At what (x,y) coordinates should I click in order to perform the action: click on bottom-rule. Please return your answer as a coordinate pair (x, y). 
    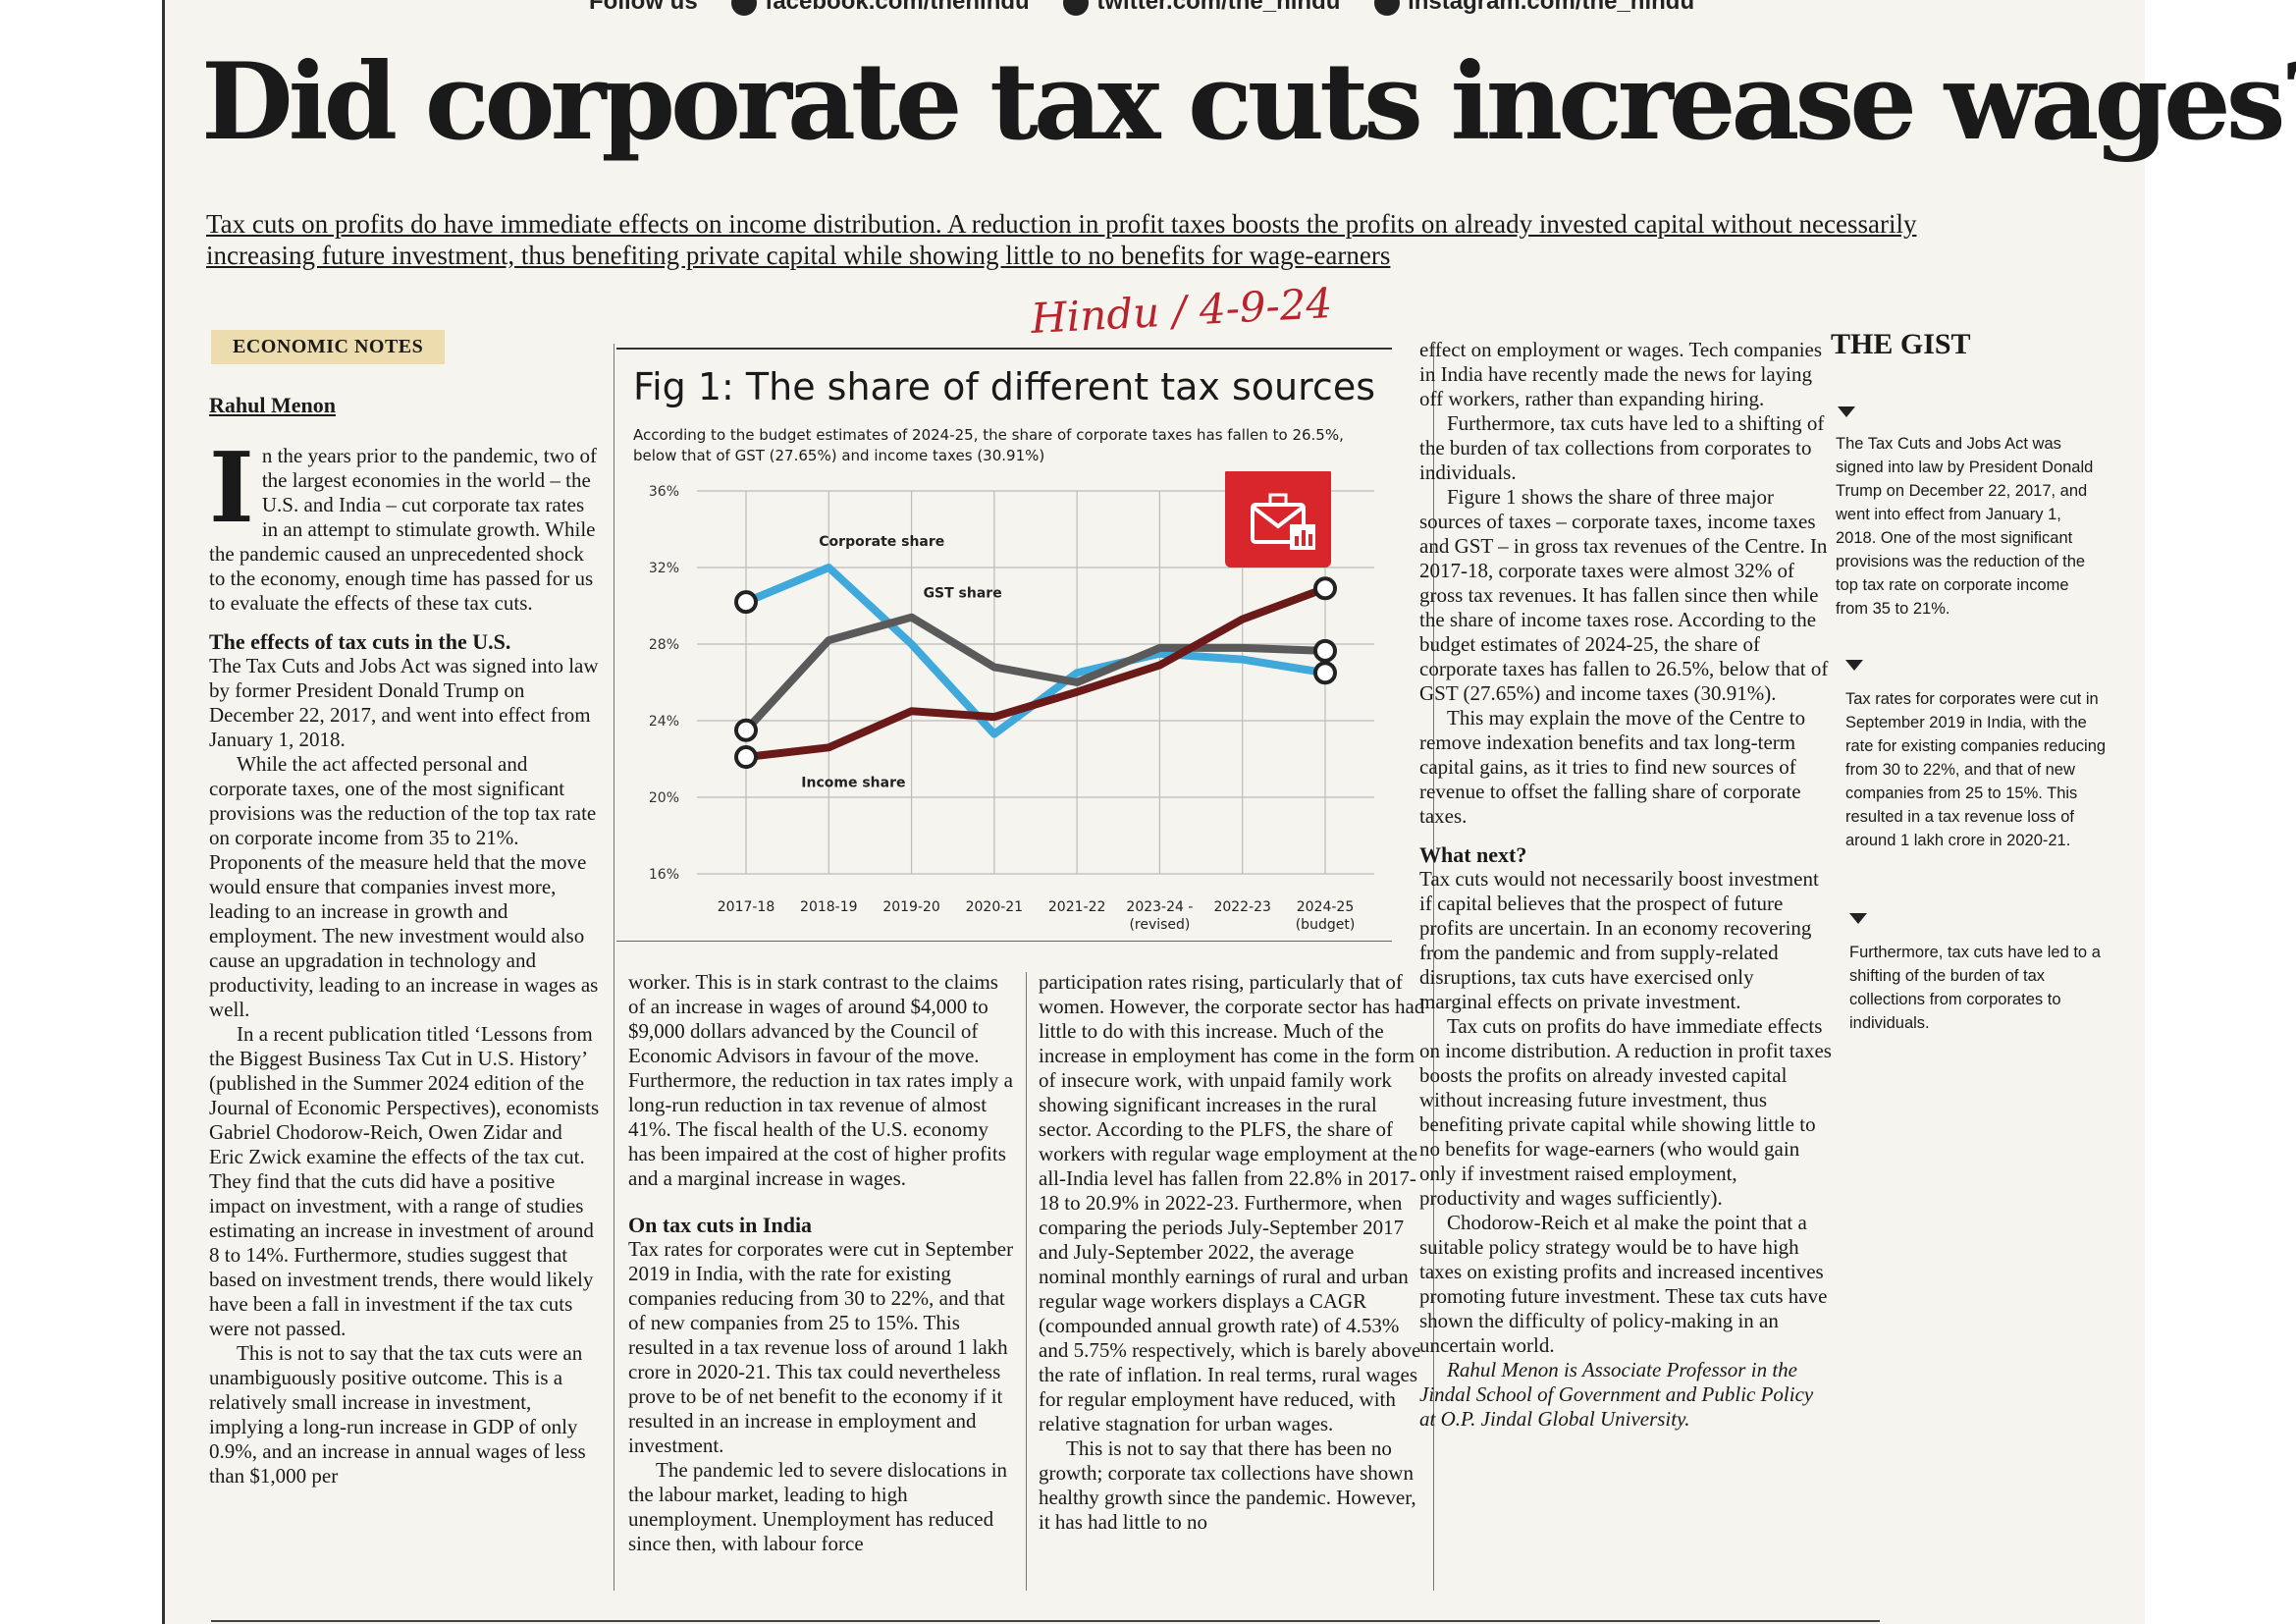
    Looking at the image, I should click on (1046, 1621).